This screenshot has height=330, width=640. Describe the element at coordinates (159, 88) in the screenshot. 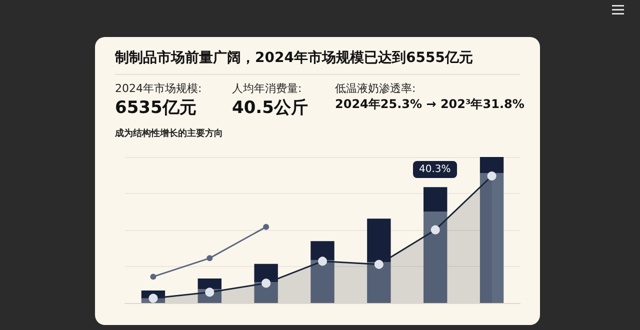

I see `text: 2024年市场规模:` at that location.